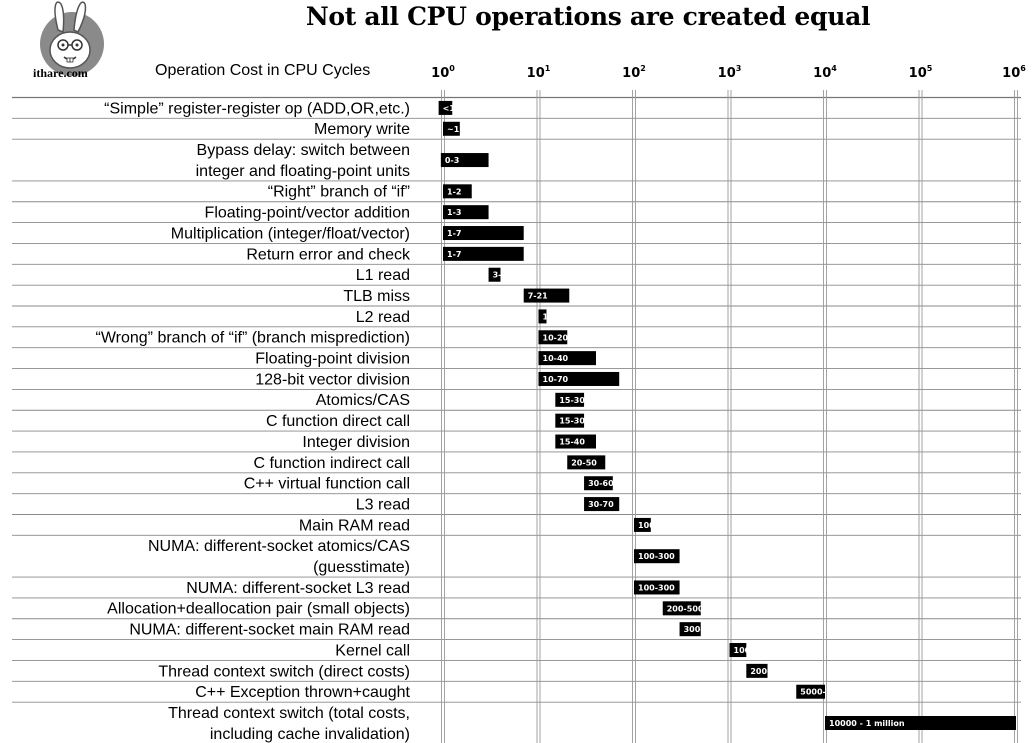 The width and height of the screenshot is (1033, 743). What do you see at coordinates (354, 525) in the screenshot?
I see `row-label: Main RAM read` at bounding box center [354, 525].